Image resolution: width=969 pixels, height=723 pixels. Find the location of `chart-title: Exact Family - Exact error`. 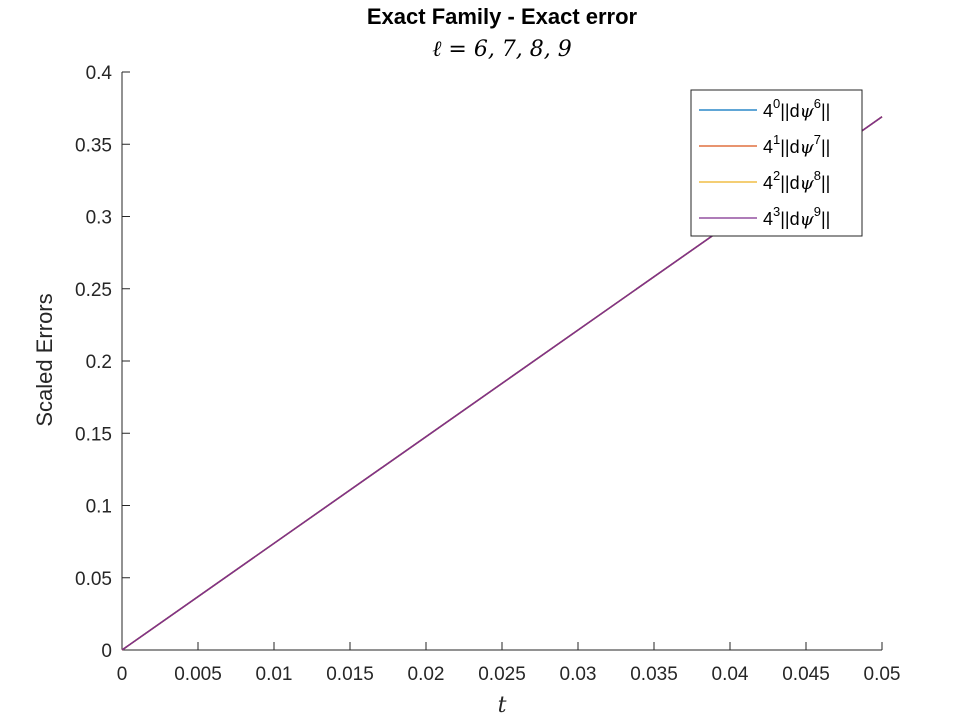

chart-title: Exact Family - Exact error is located at coordinates (502, 16).